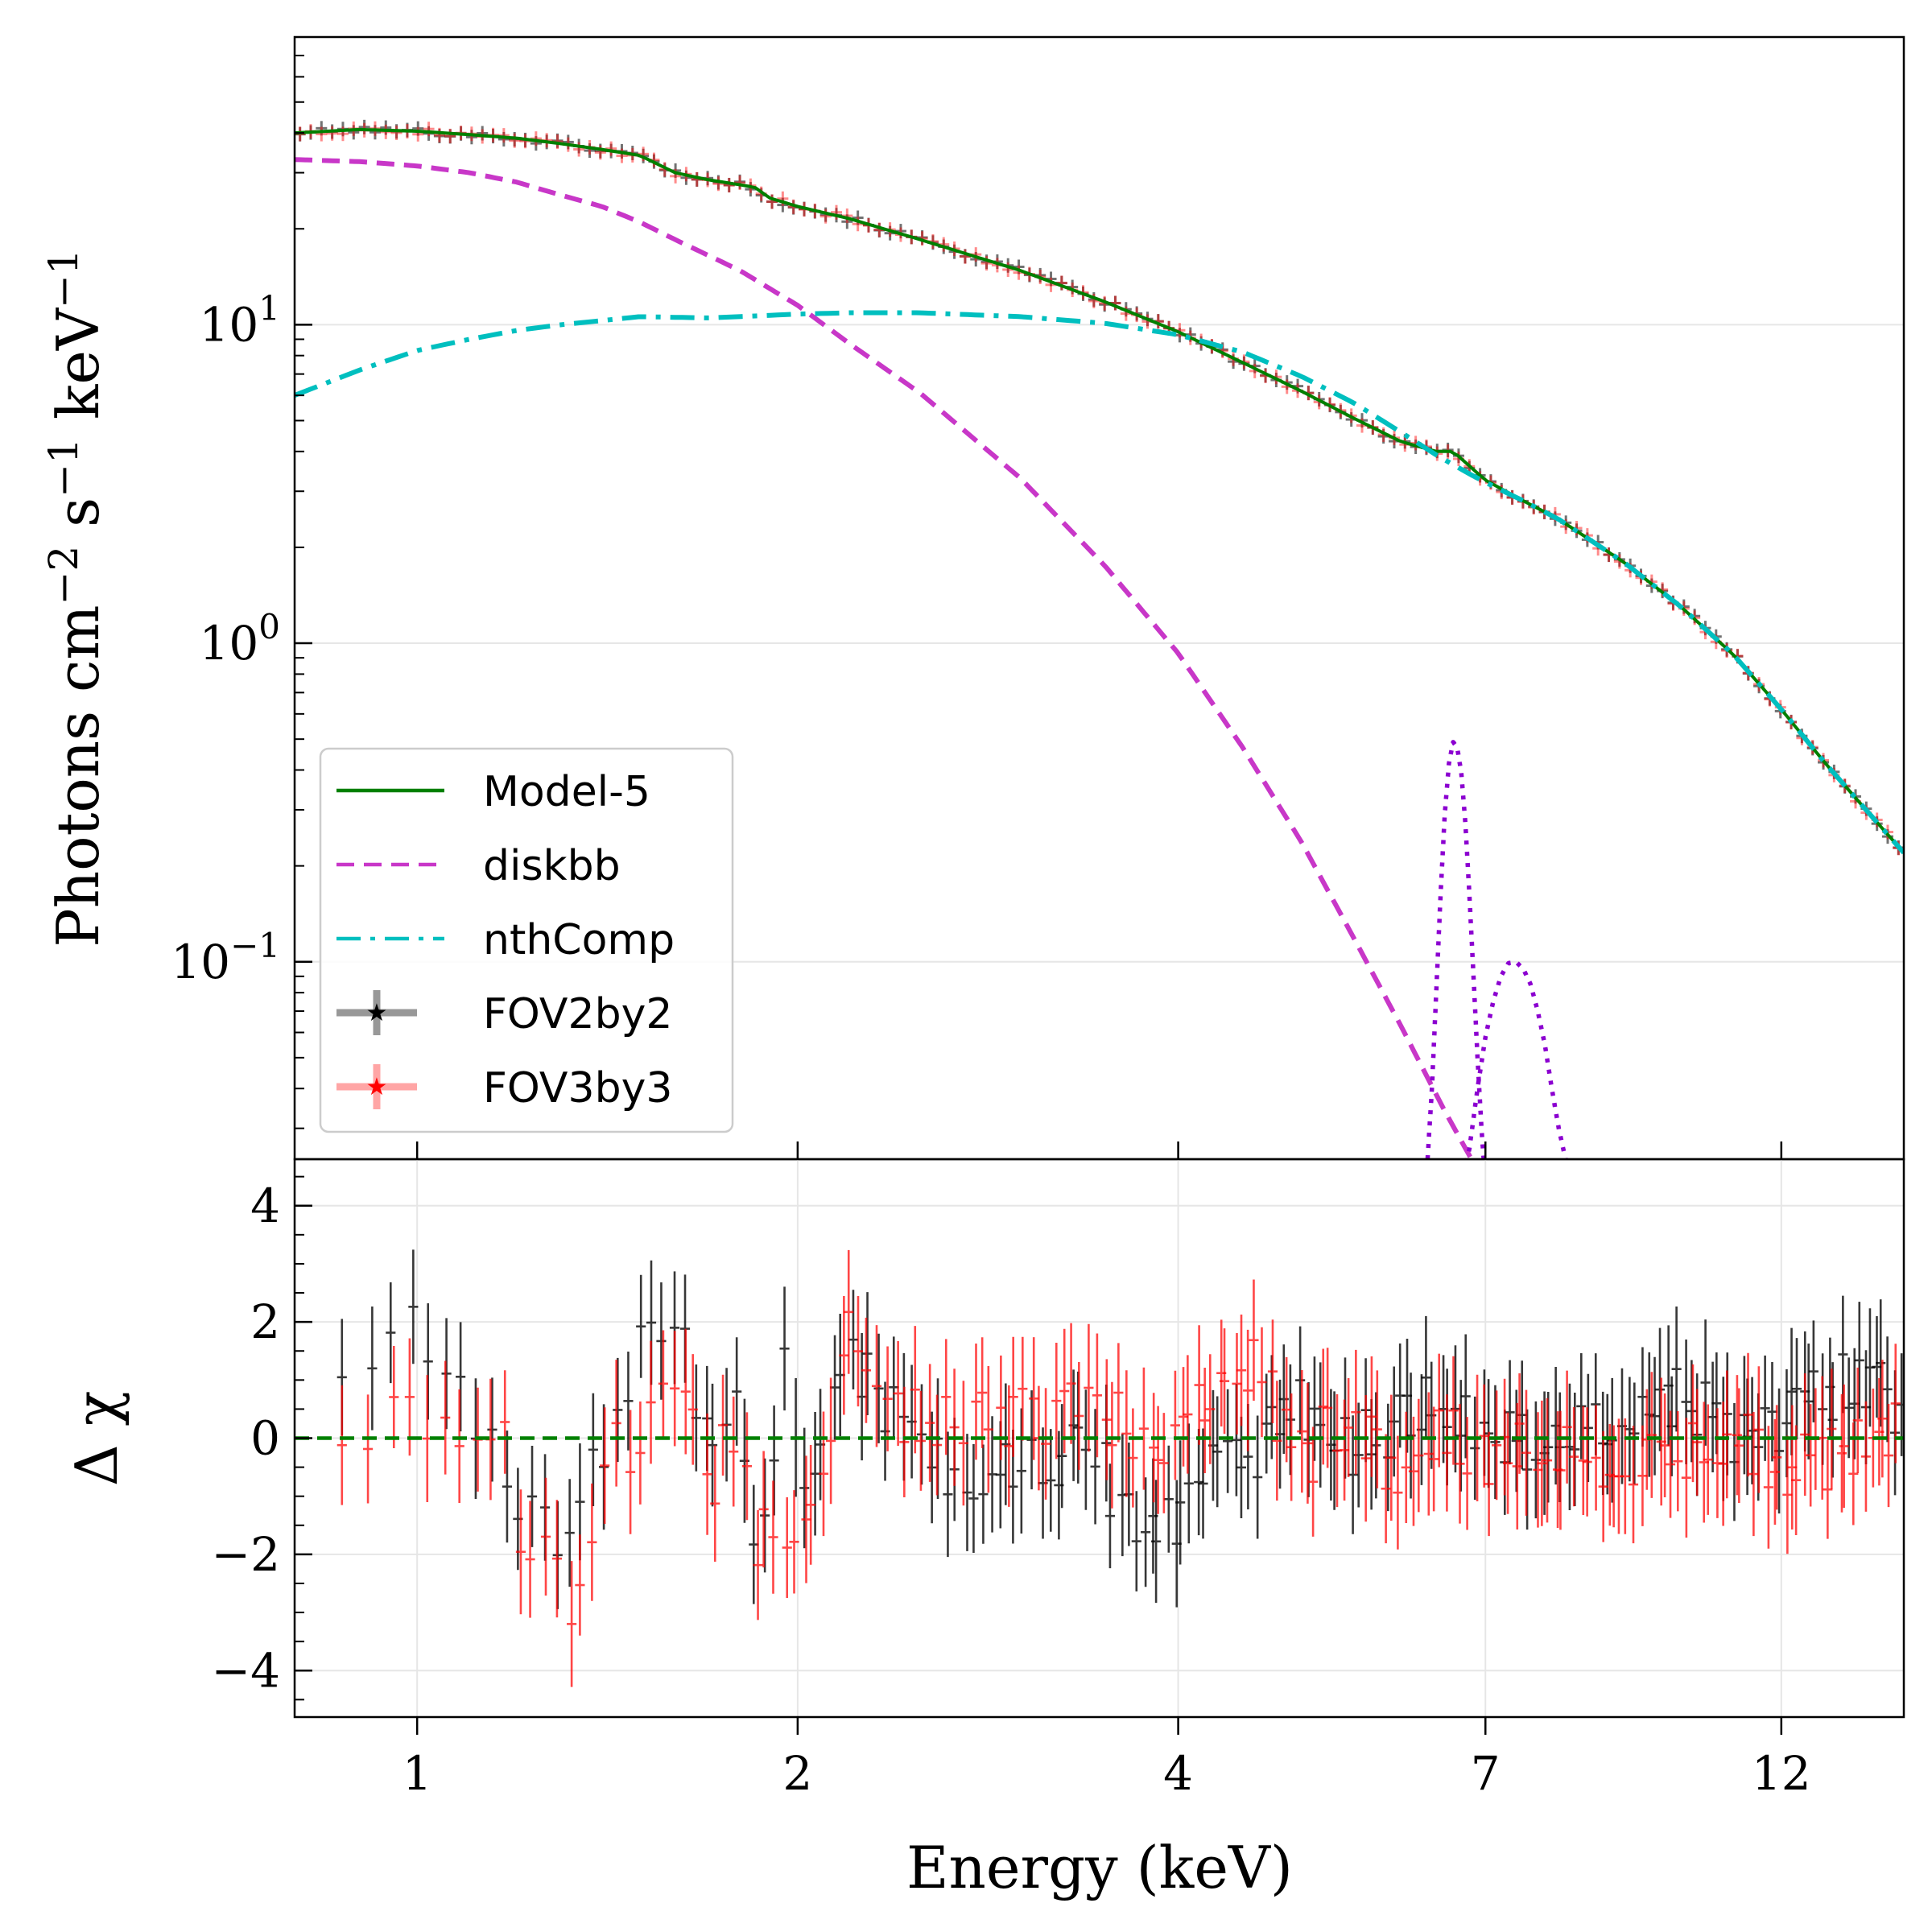 This screenshot has height=1932, width=1932. I want to click on legend-item-fov2by2: ★ FOV2by2, so click(504, 1014).